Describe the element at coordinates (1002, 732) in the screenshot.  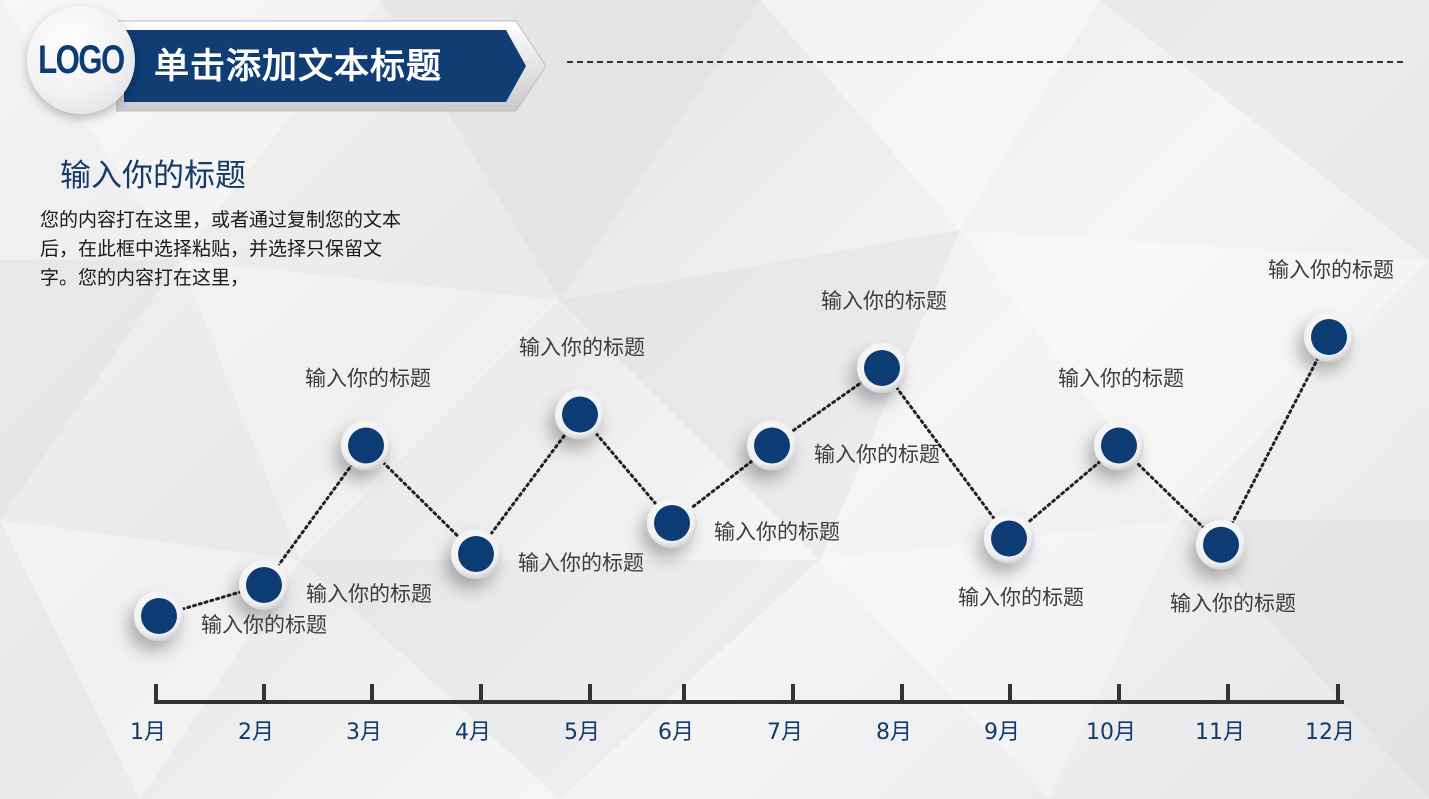
I see `x-tick-label: 9月` at that location.